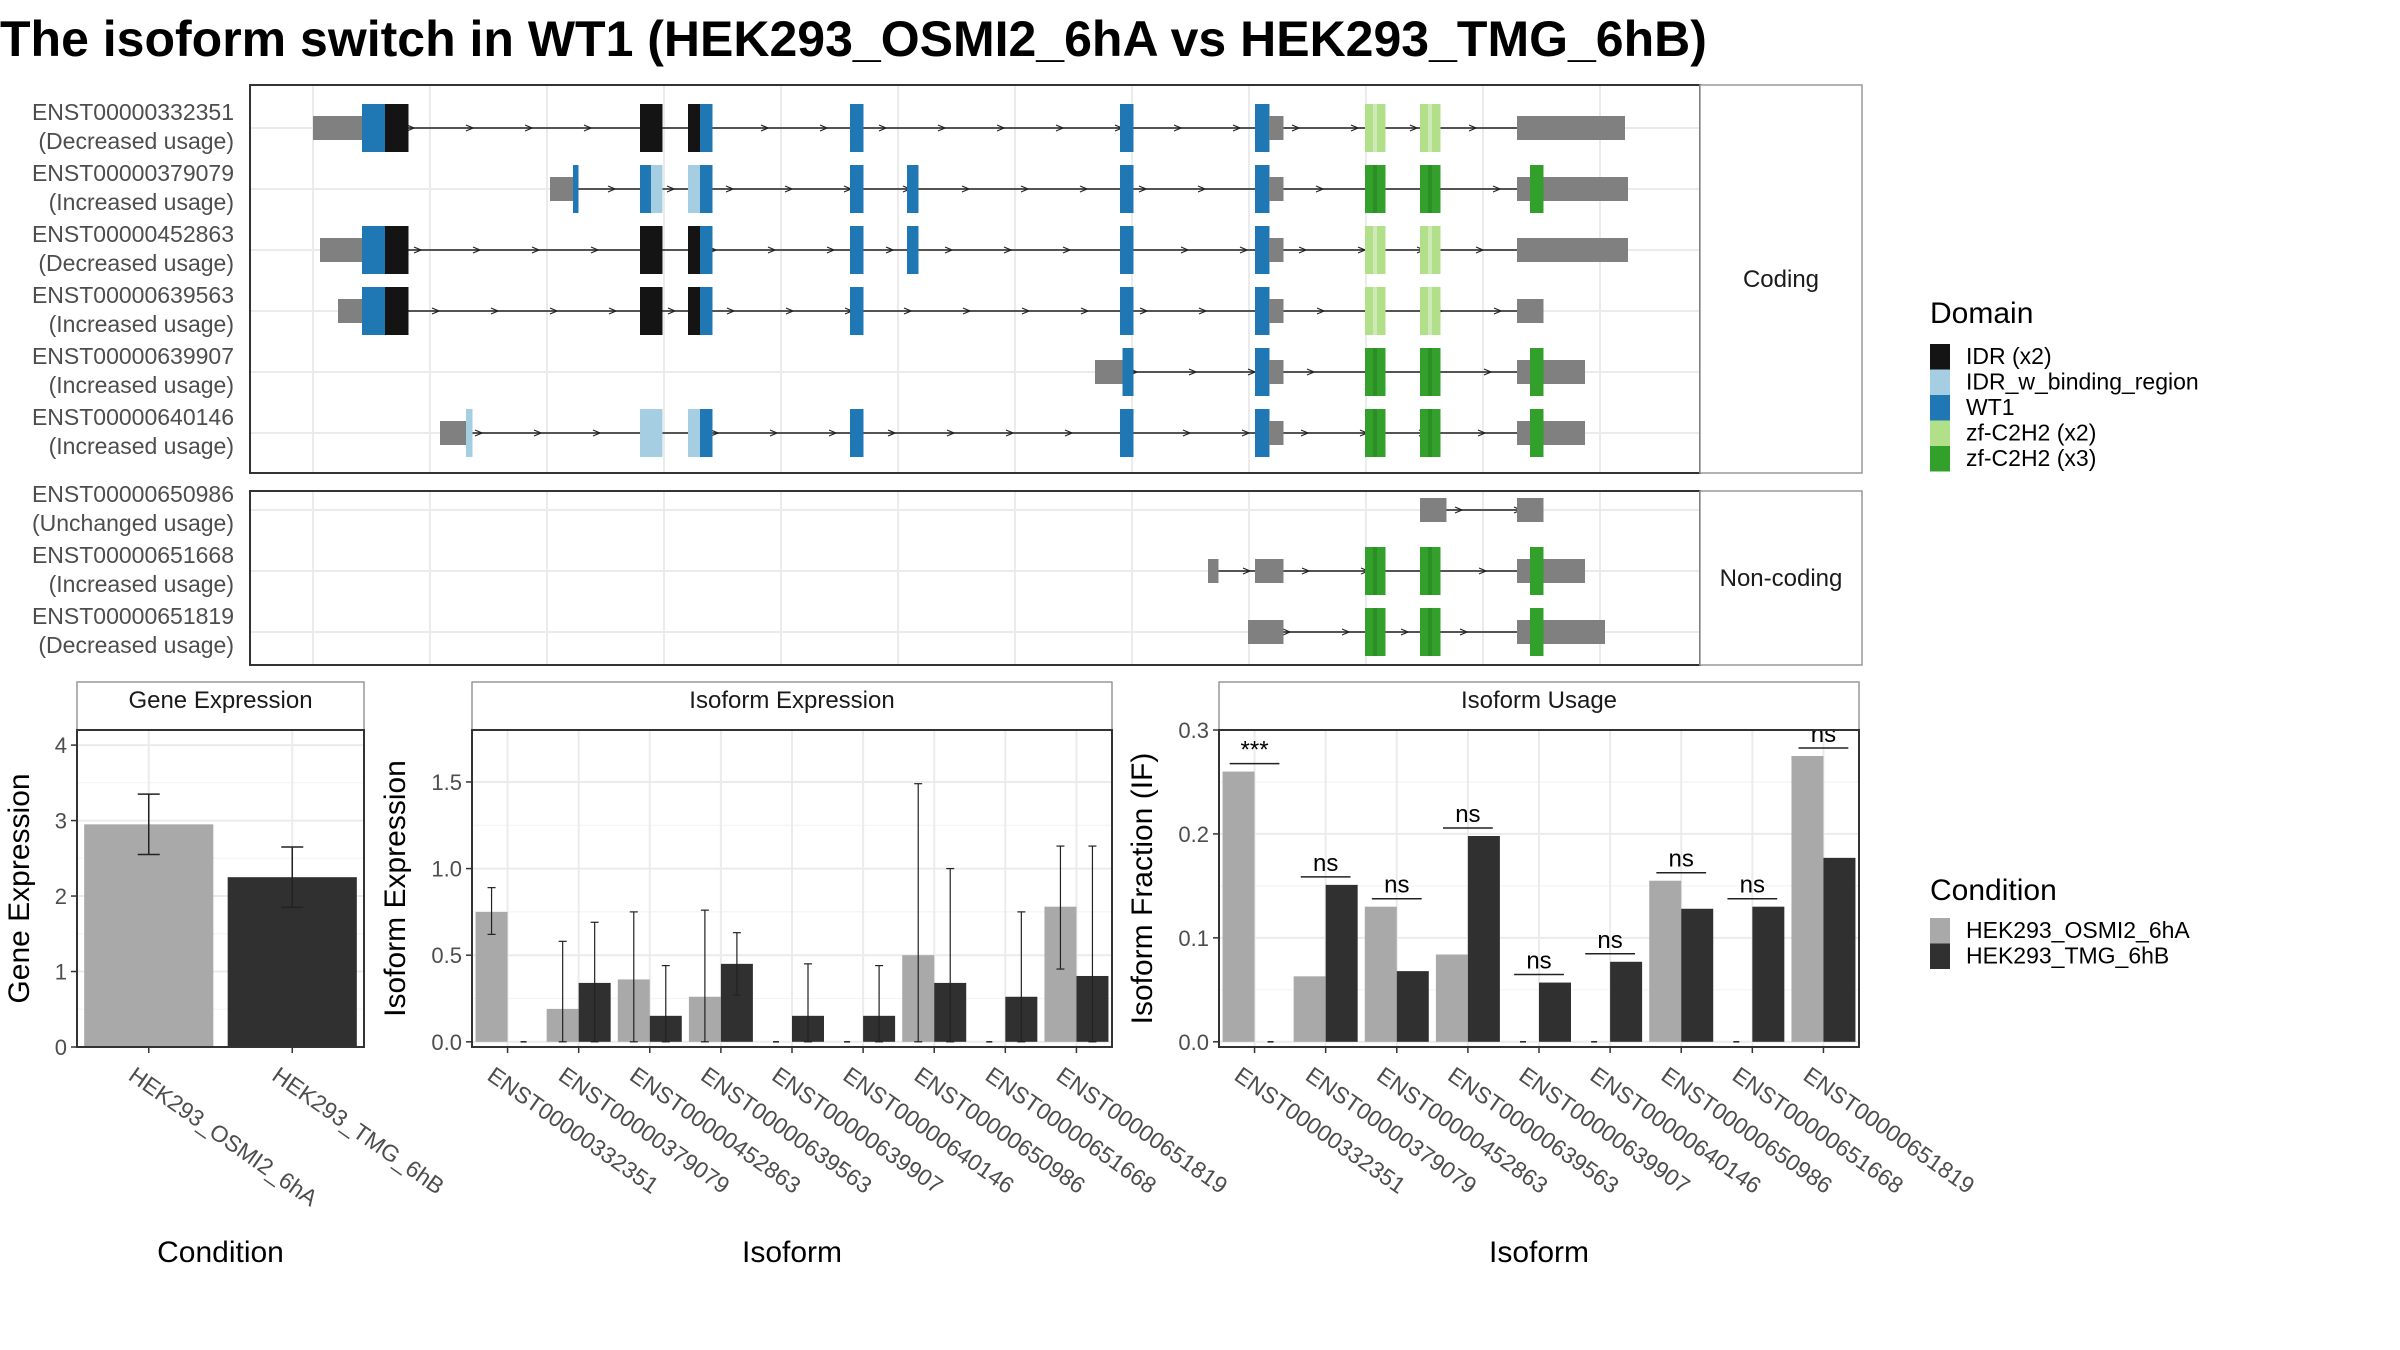  Describe the element at coordinates (19, 888) in the screenshot. I see `y-axis-title: Gene Expression` at that location.